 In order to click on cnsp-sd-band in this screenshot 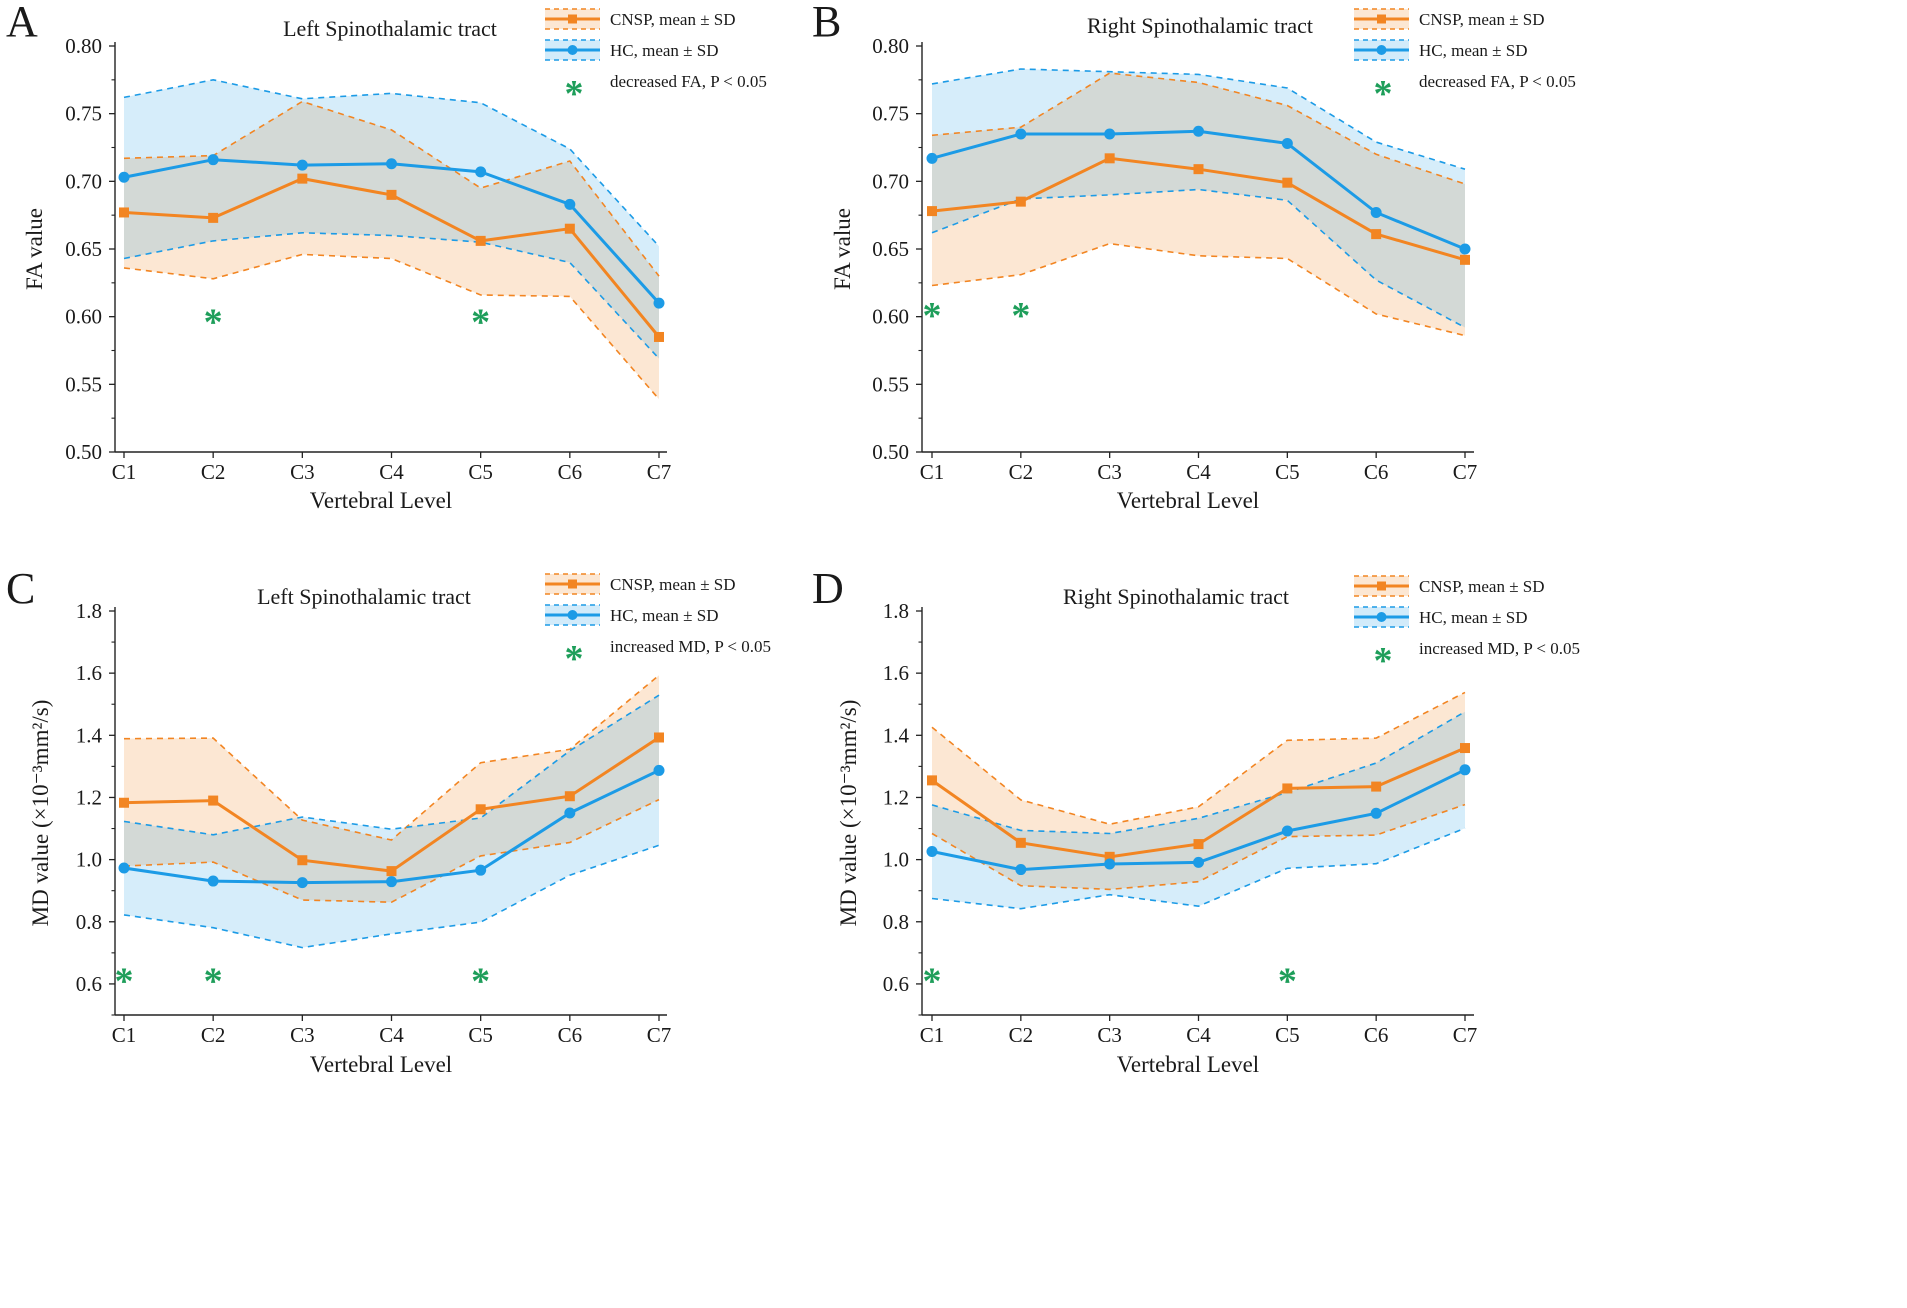, I will do `click(1198, 204)`.